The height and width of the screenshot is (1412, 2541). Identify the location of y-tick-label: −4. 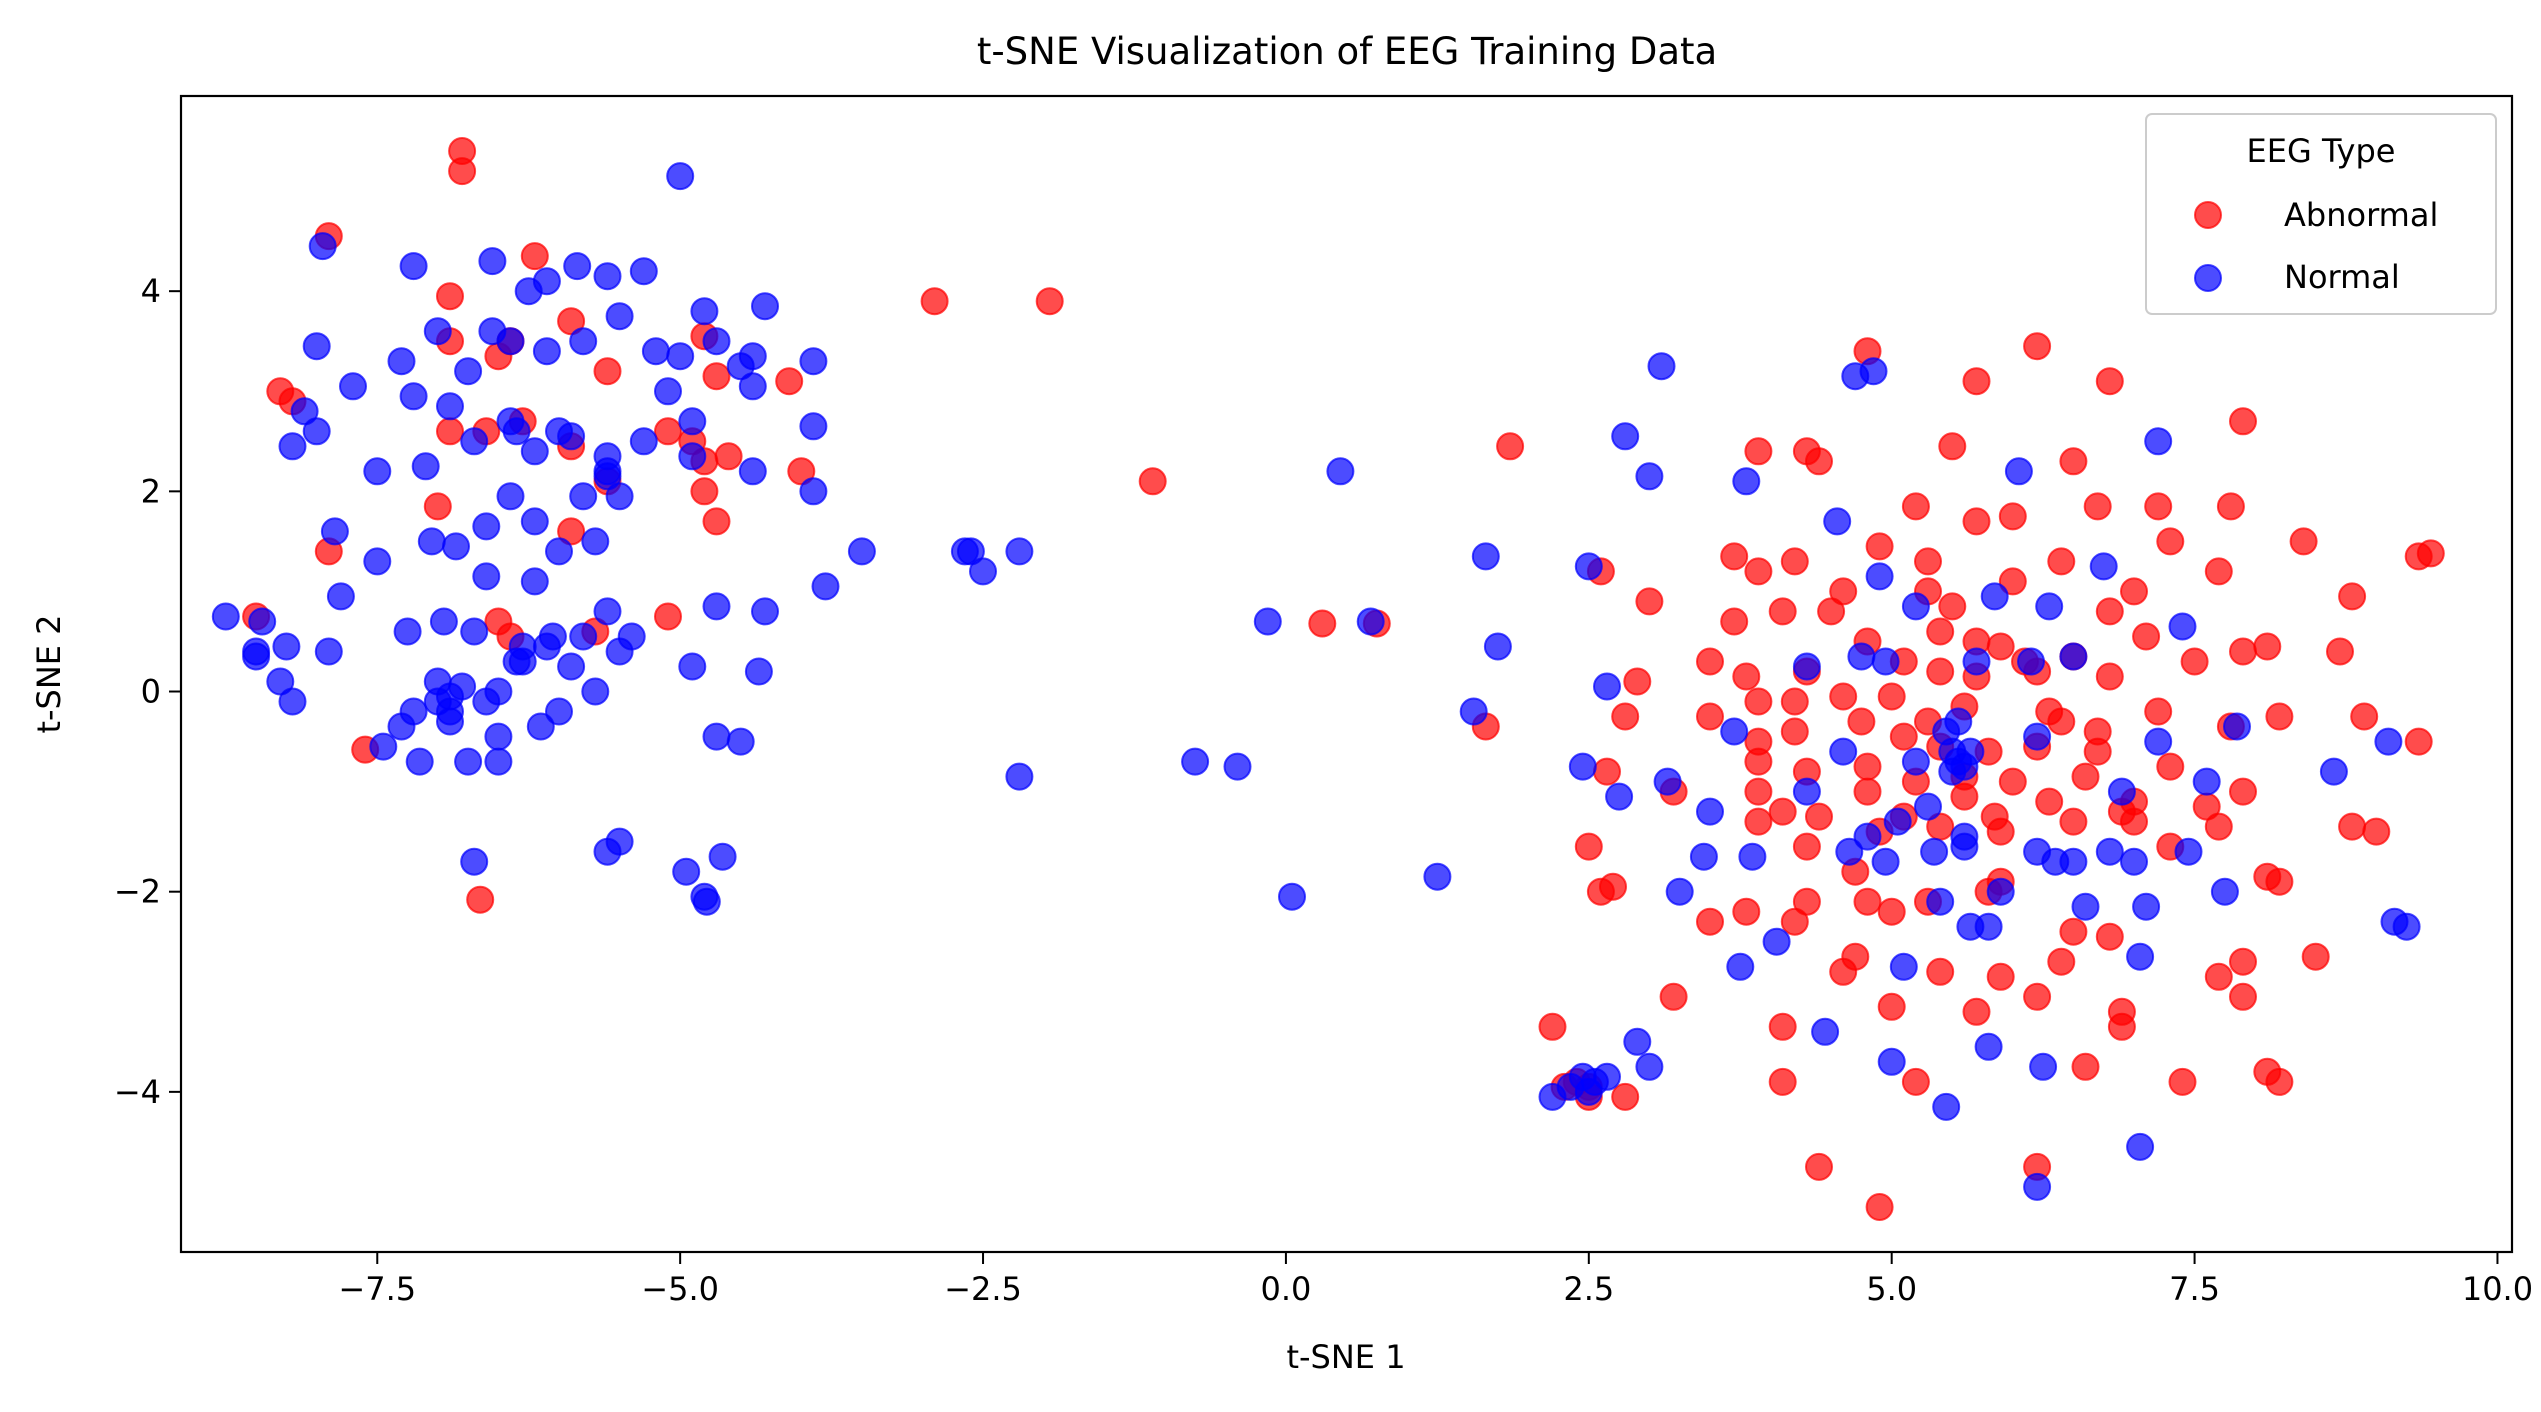
(137, 1092).